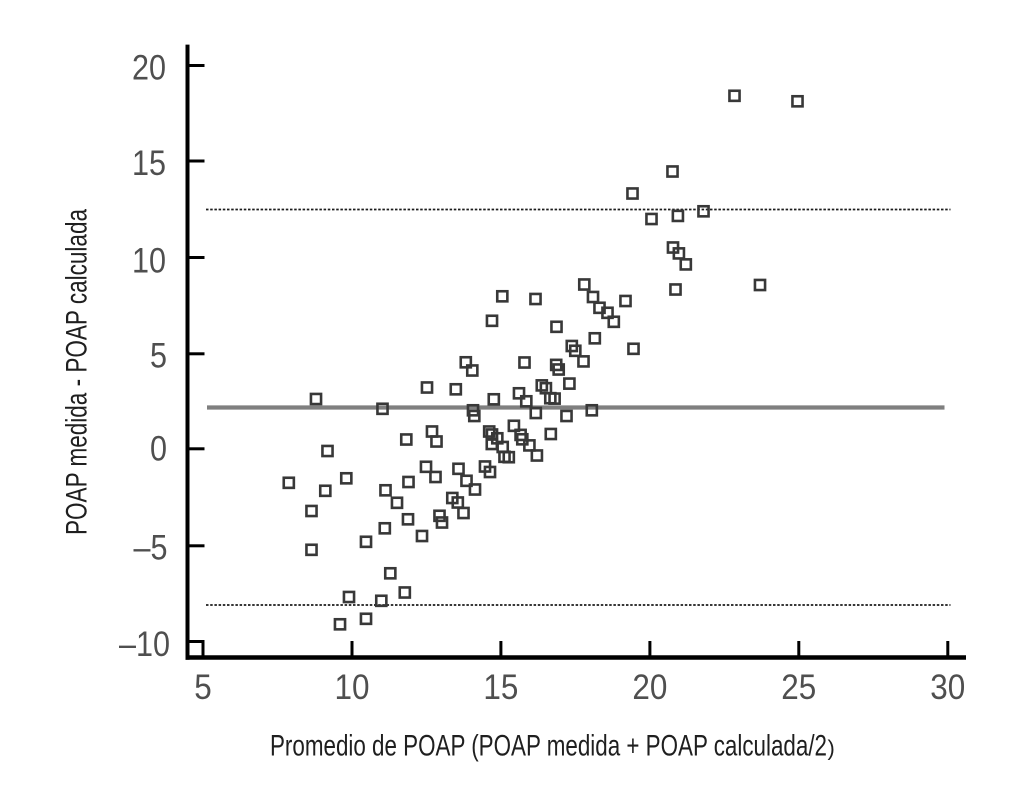  Describe the element at coordinates (947, 687) in the screenshot. I see `svg-text: 30` at that location.